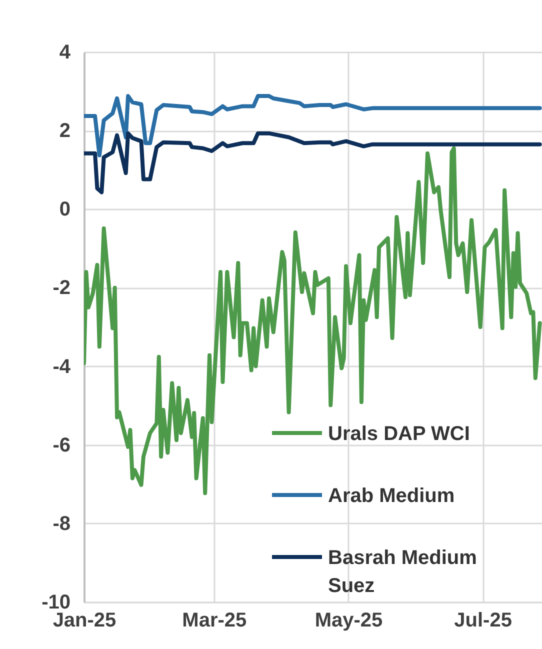 The height and width of the screenshot is (649, 542). I want to click on y-tick-label: -8, so click(61, 523).